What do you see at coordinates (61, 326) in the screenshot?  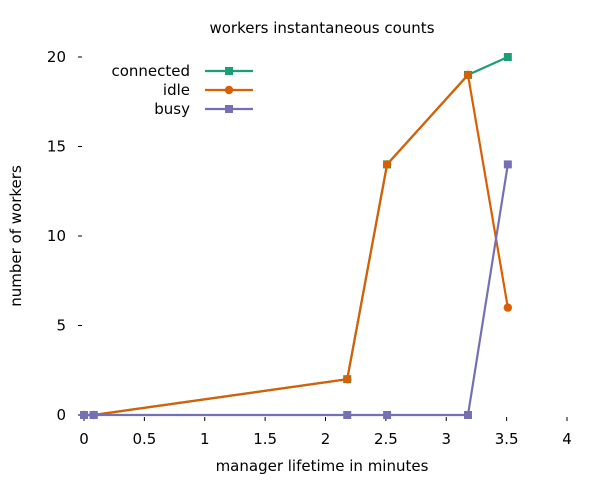 I see `y-tick-label: 5` at bounding box center [61, 326].